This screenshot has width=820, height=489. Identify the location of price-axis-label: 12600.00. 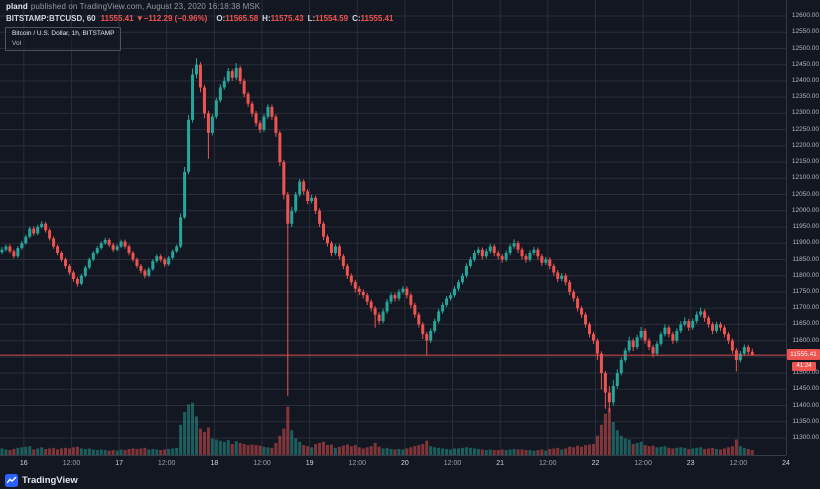
(805, 15).